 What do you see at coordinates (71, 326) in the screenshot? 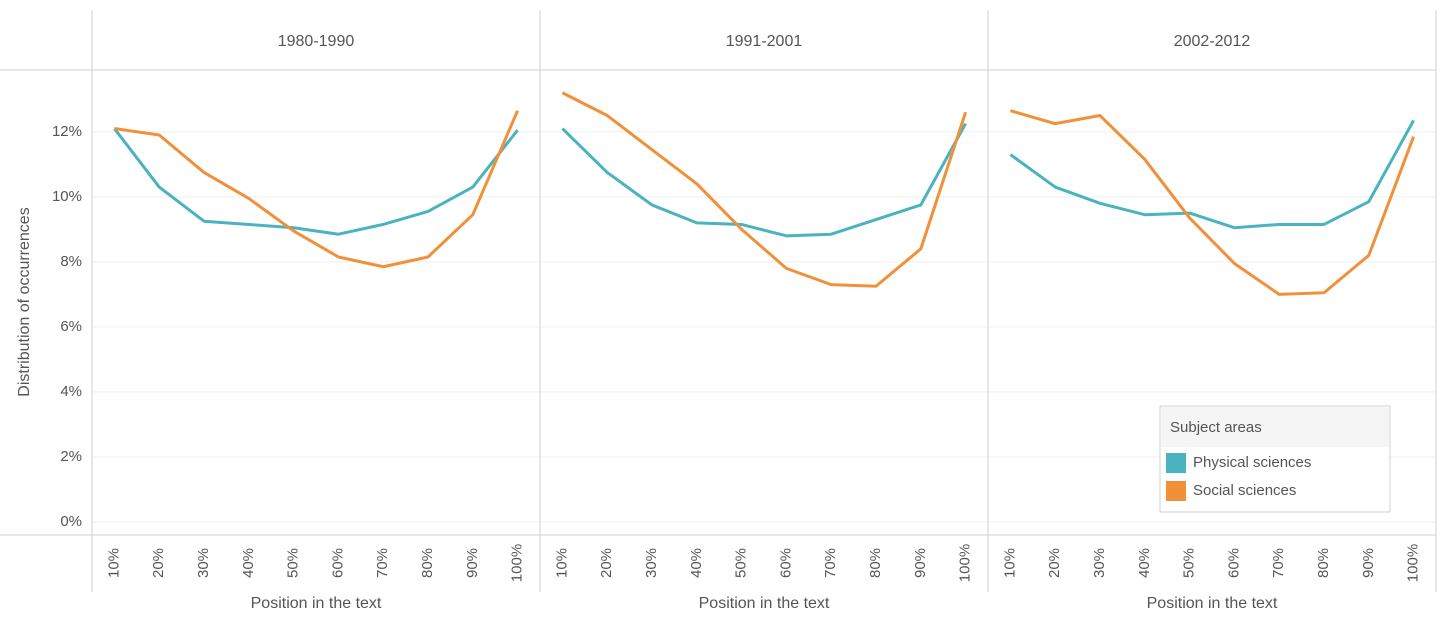
I see `y-tick-label: 6%` at bounding box center [71, 326].